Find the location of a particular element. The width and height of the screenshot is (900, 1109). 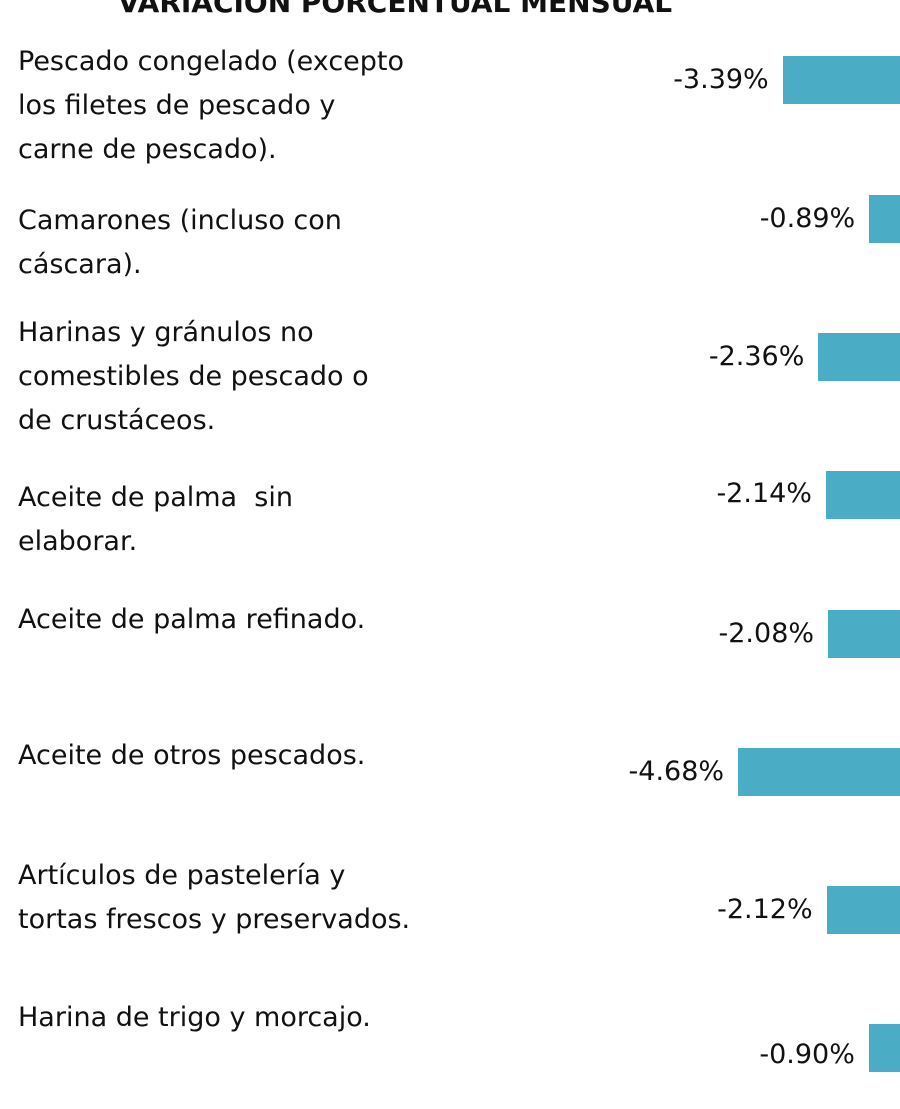

category-label: Aceite de palma refinado. is located at coordinates (192, 619).